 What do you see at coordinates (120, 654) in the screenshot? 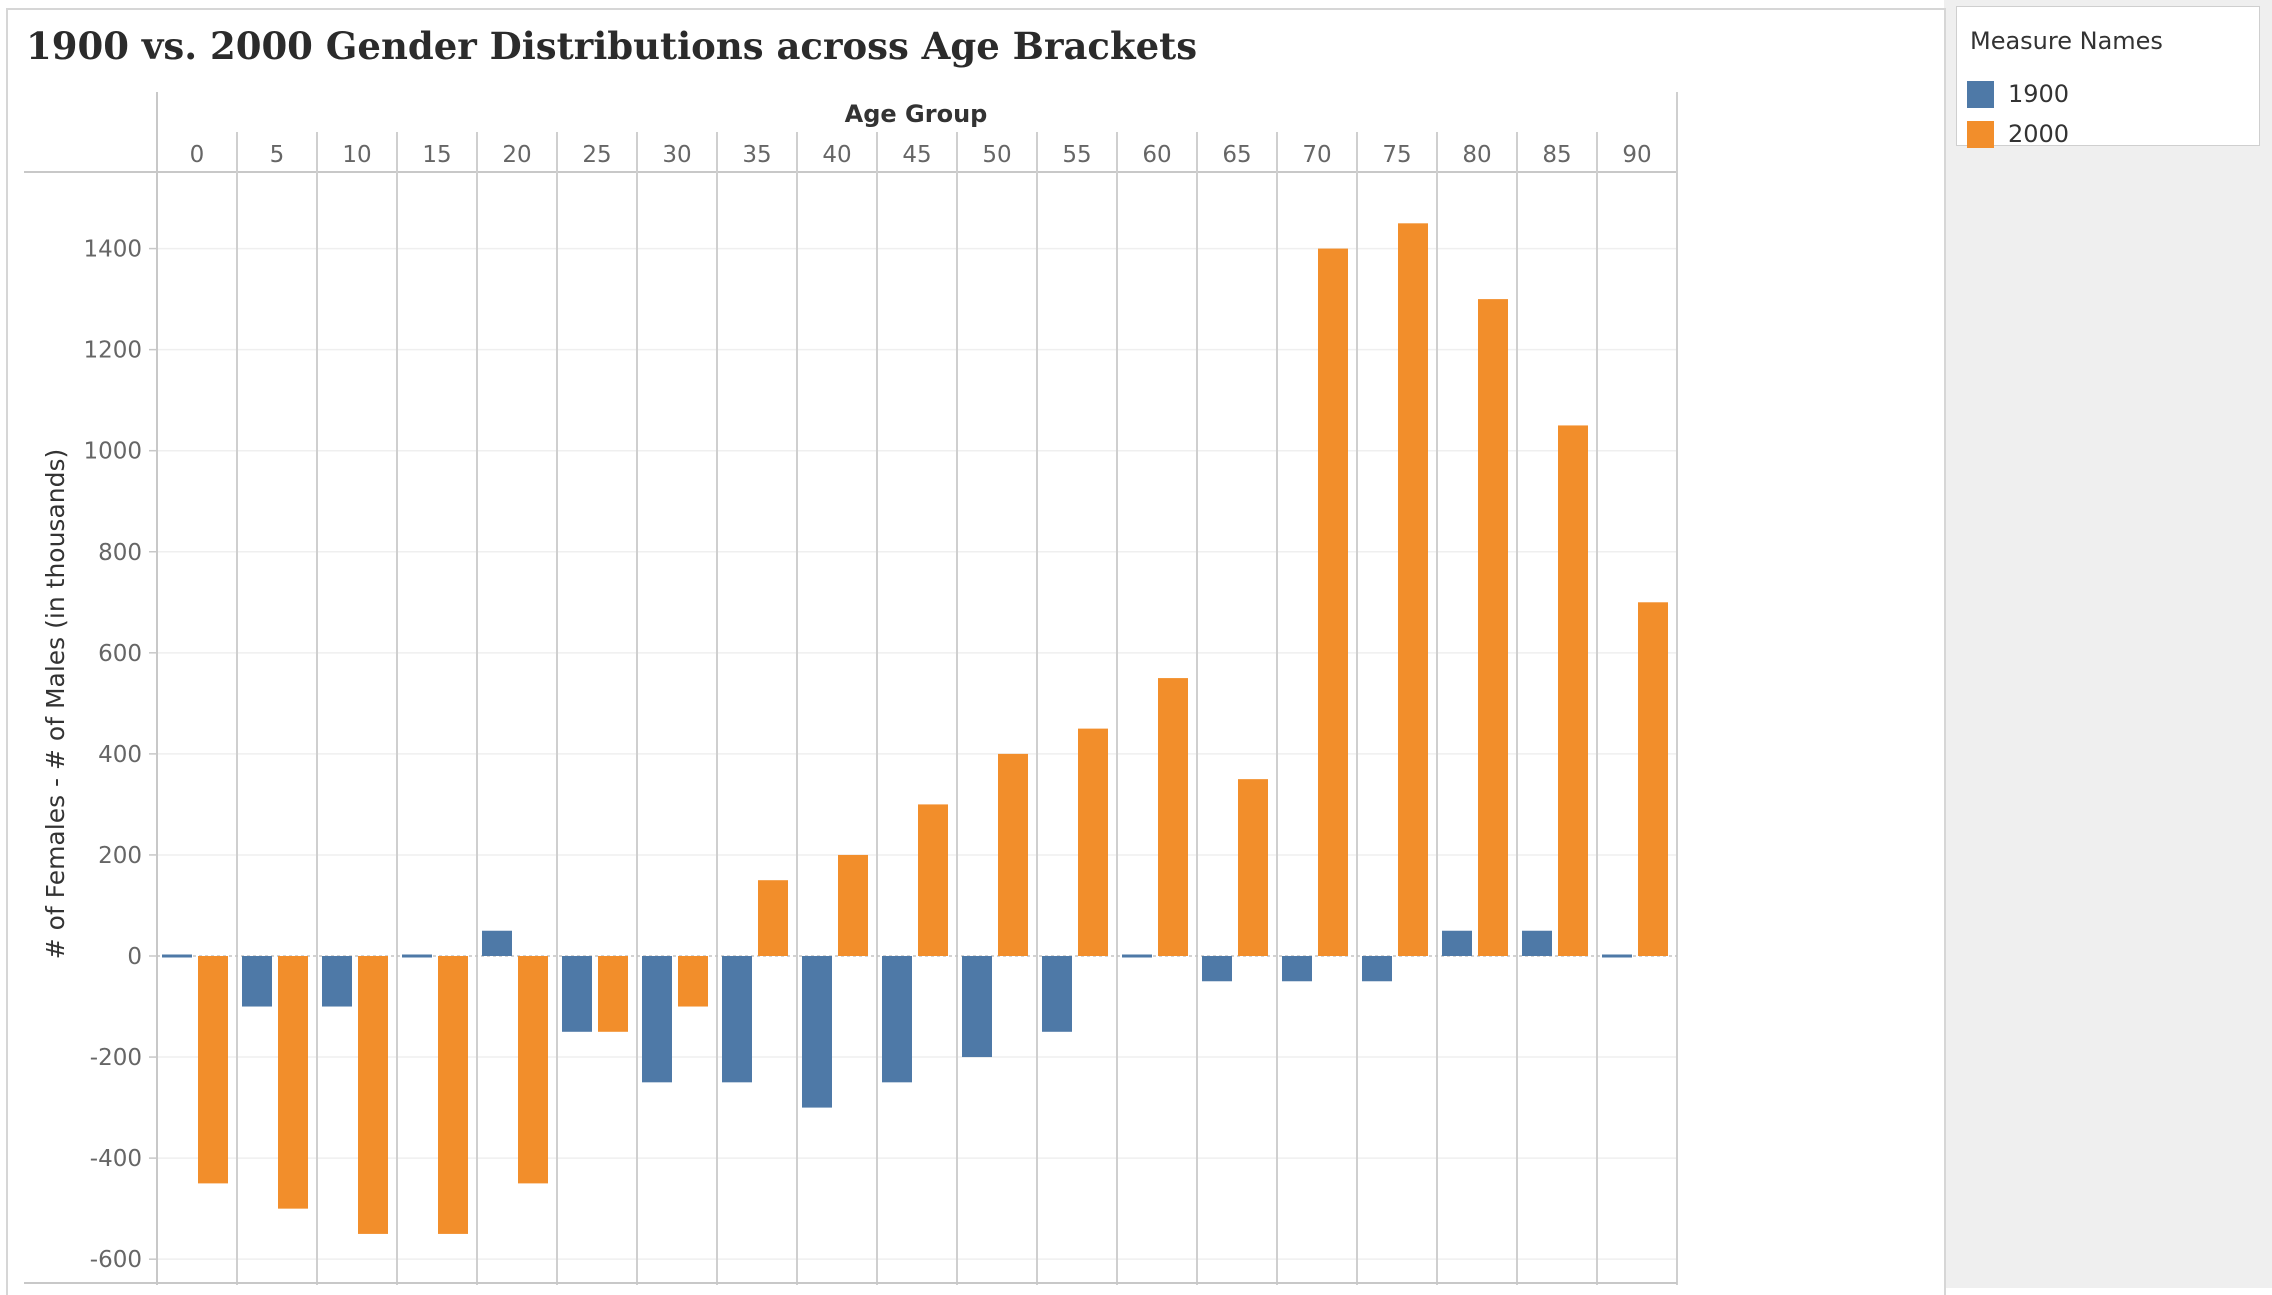
I see `y-tick-label: 600` at bounding box center [120, 654].